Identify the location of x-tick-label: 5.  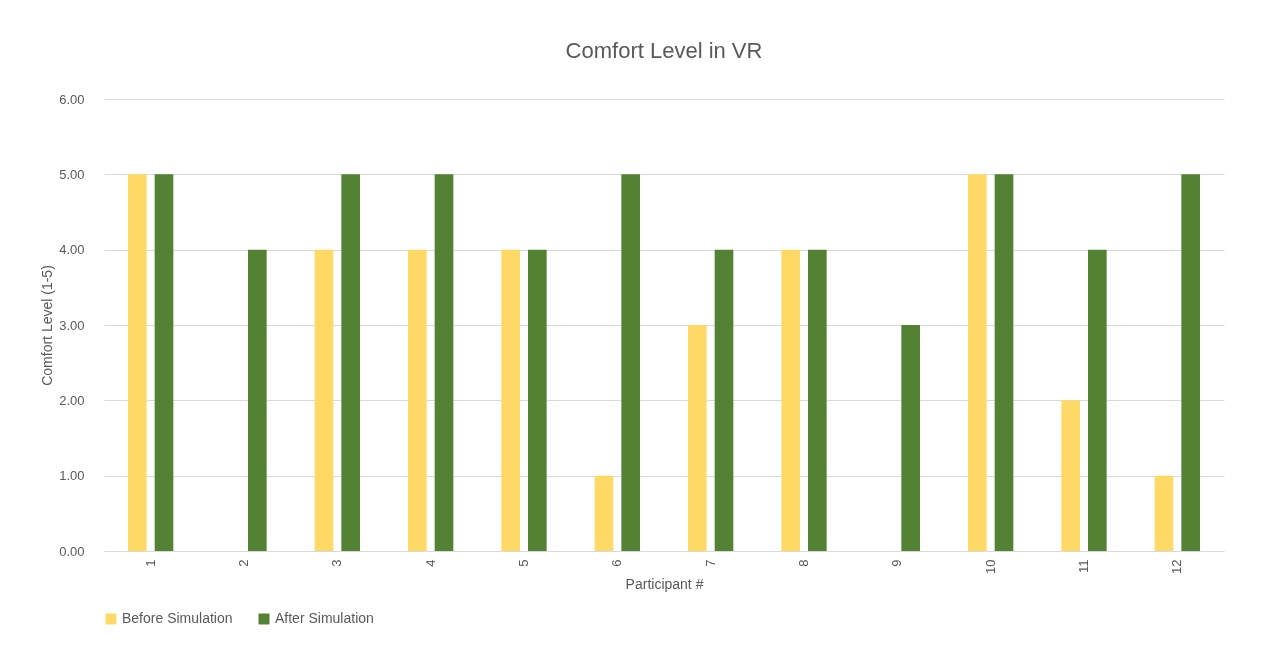
(523, 563).